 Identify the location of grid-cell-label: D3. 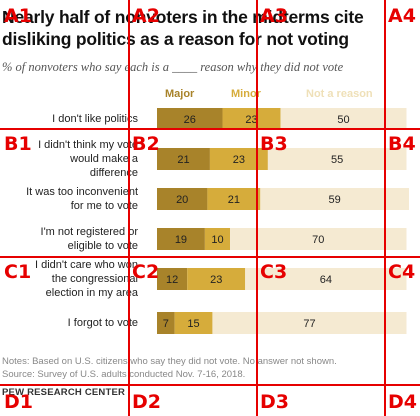
(274, 402).